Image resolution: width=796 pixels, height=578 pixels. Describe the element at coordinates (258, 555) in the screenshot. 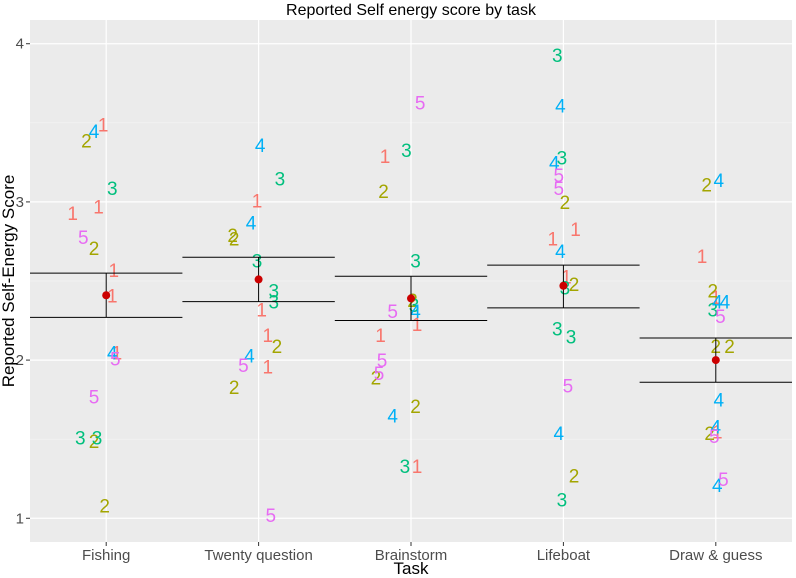

I see `x-tick-label: Twenty question` at that location.